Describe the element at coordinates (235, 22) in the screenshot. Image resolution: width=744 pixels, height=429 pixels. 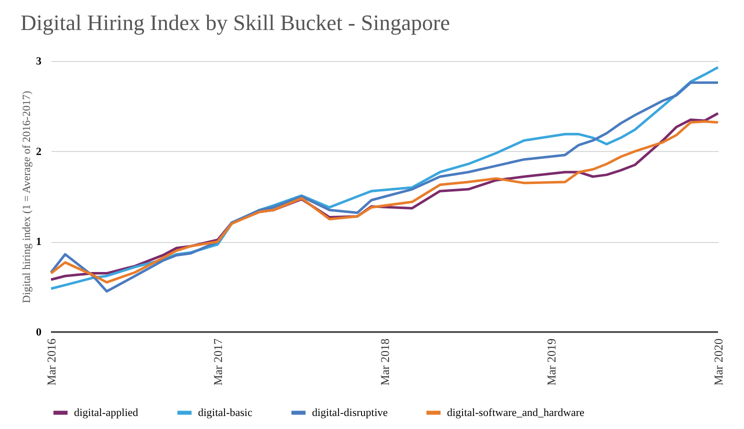
I see `chart-title: Digital Hiring Index by Skill Bucket - Singapore` at that location.